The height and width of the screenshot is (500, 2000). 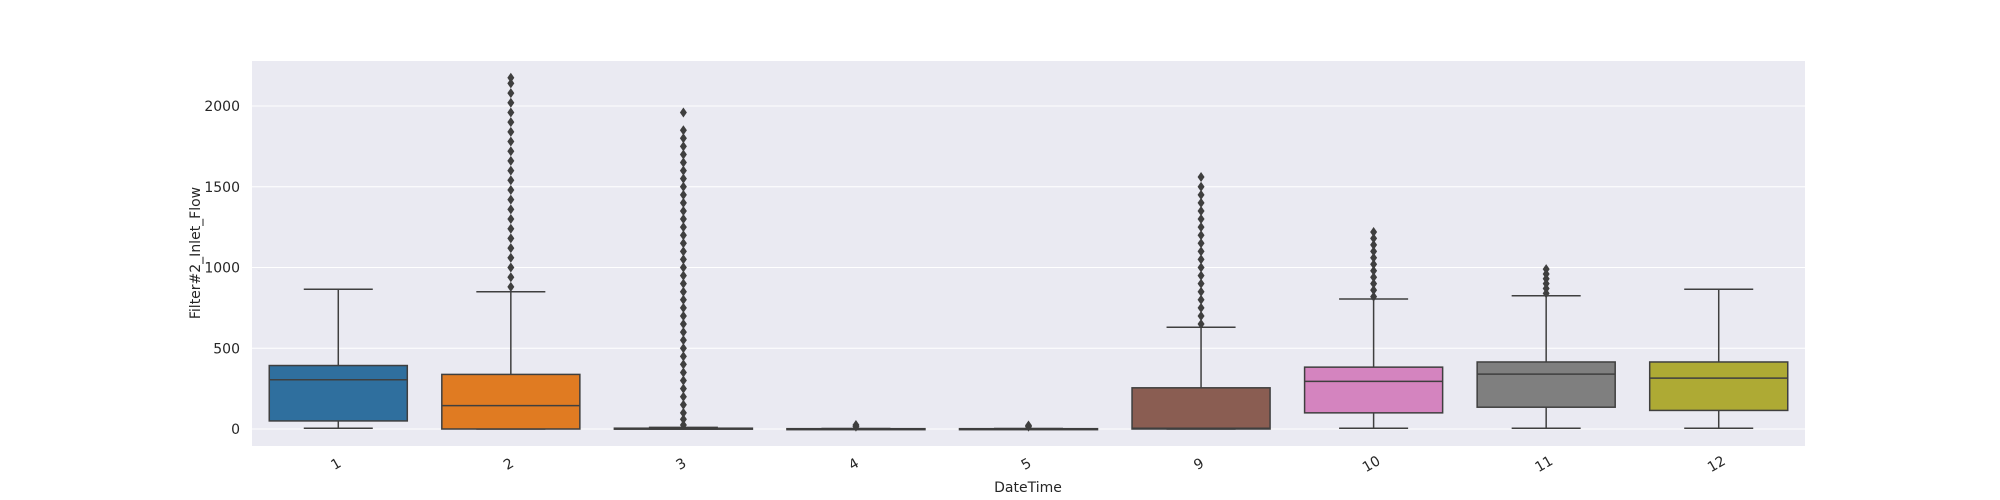 I want to click on y-tick-label: 0, so click(x=235, y=430).